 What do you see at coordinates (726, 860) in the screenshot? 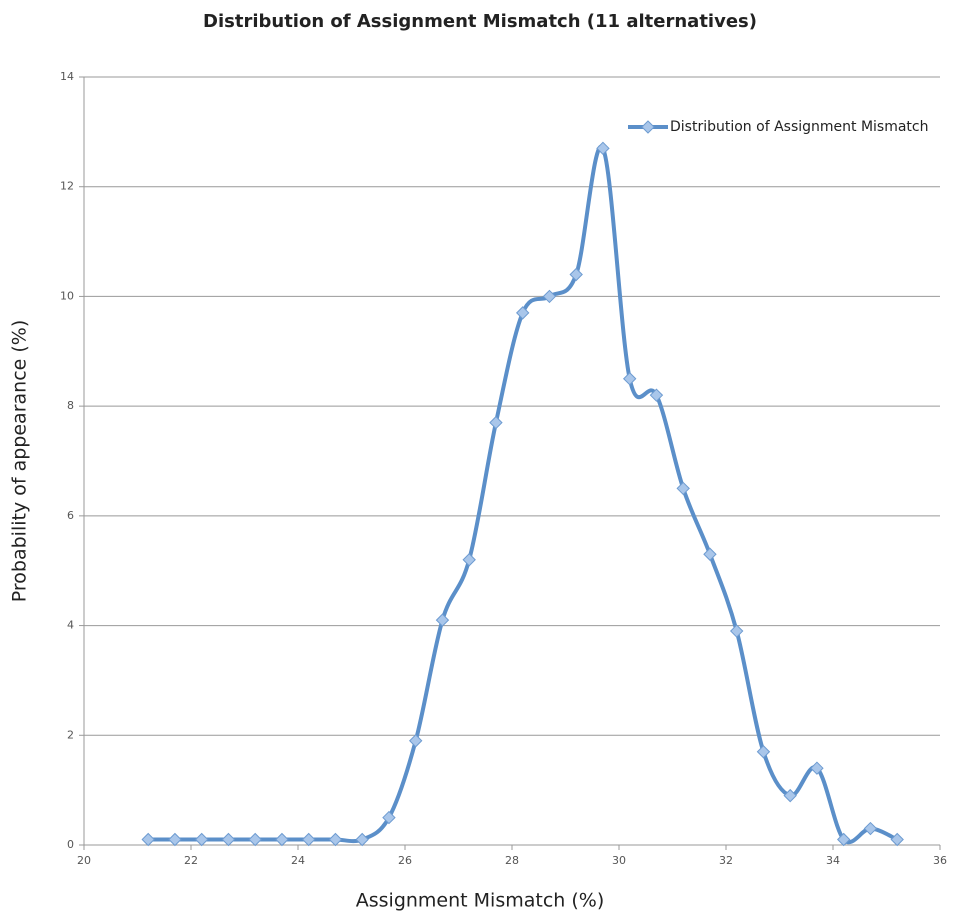
I see `x-tick-label: 32` at bounding box center [726, 860].